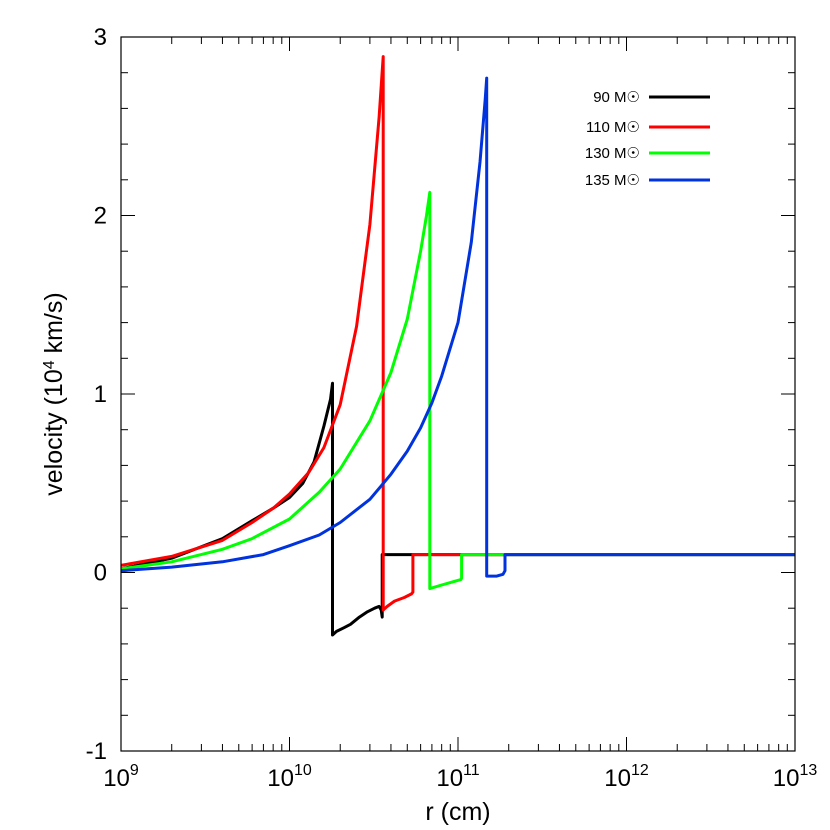 This screenshot has height=830, width=830. What do you see at coordinates (100, 216) in the screenshot?
I see `y-tick-label: 2` at bounding box center [100, 216].